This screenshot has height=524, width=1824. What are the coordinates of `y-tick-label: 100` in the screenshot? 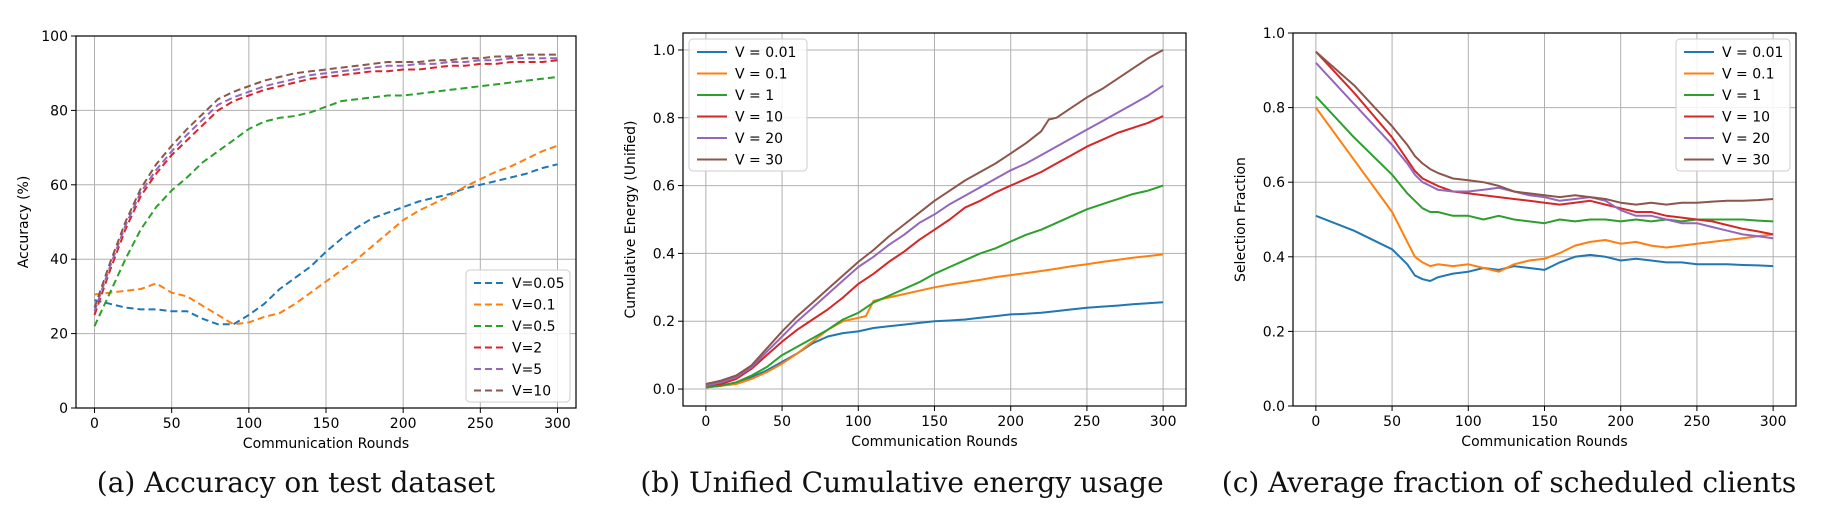 It's located at (54, 37).